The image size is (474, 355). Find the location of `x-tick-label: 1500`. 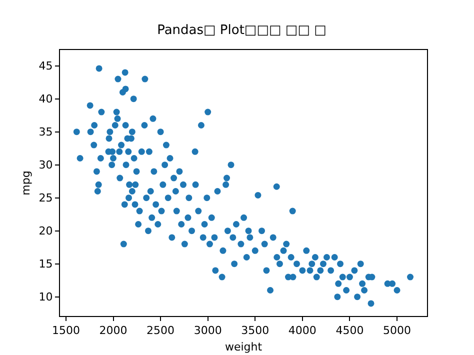

x-tick-label: 1500 is located at coordinates (66, 331).